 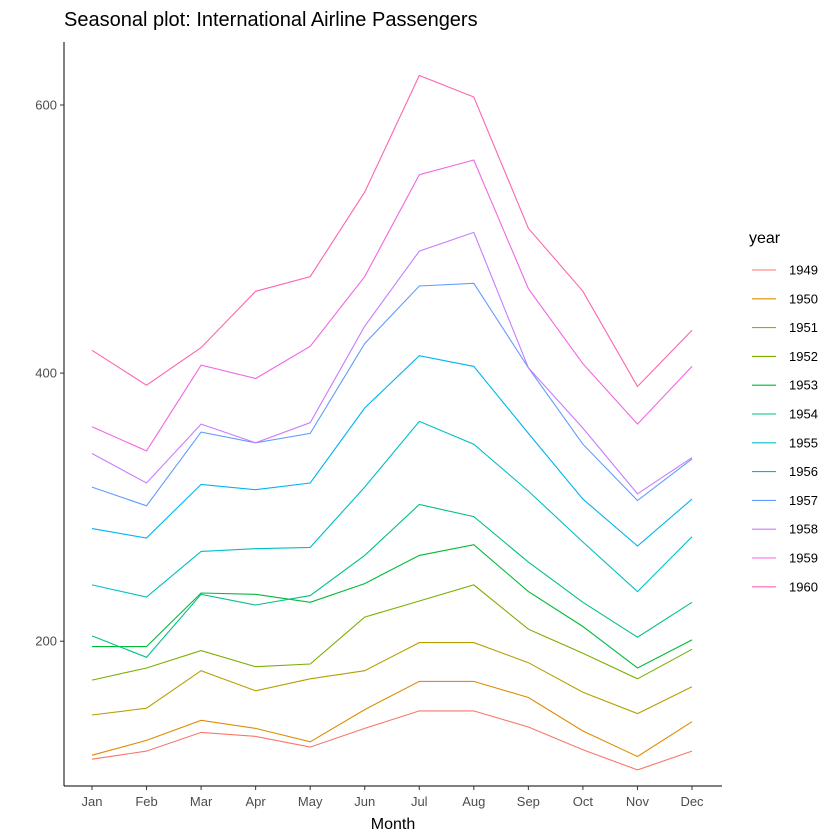 What do you see at coordinates (803, 442) in the screenshot?
I see `legend-label: 1955` at bounding box center [803, 442].